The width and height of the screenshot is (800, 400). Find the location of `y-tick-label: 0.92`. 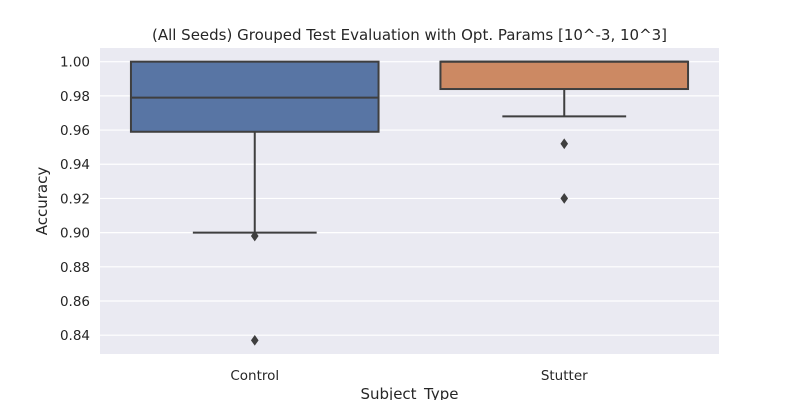

y-tick-label: 0.92 is located at coordinates (75, 199).